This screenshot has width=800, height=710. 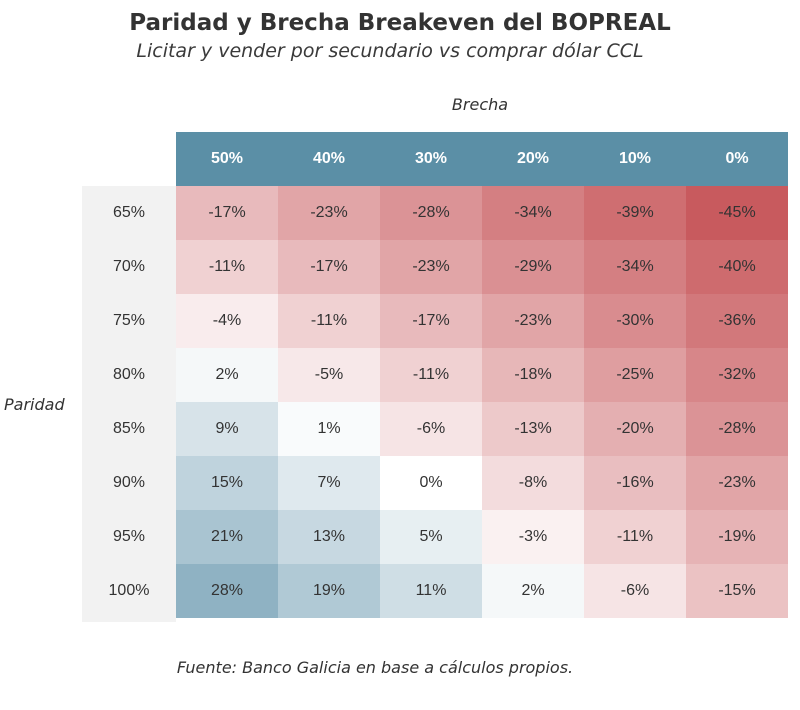 What do you see at coordinates (635, 375) in the screenshot?
I see `heatmap-cell: -25%` at bounding box center [635, 375].